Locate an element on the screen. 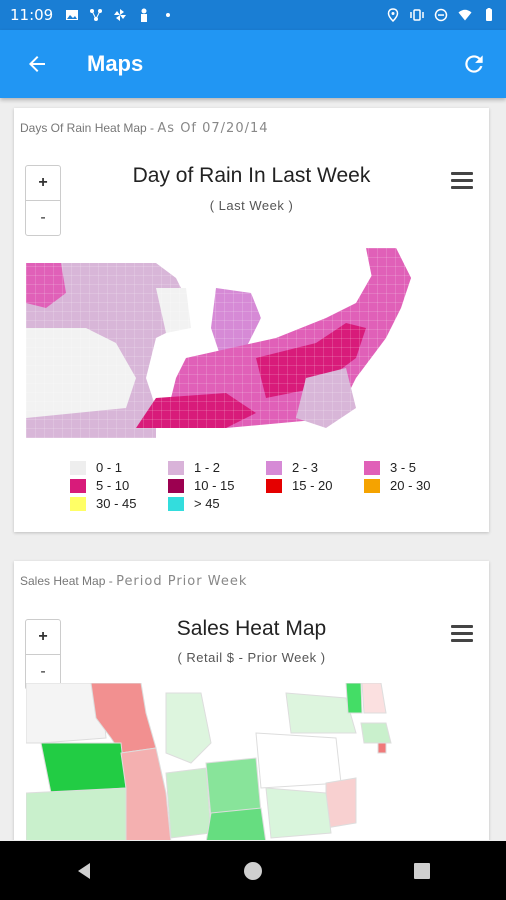 The height and width of the screenshot is (900, 506). sales-zoom-out-button: - is located at coordinates (43, 671).